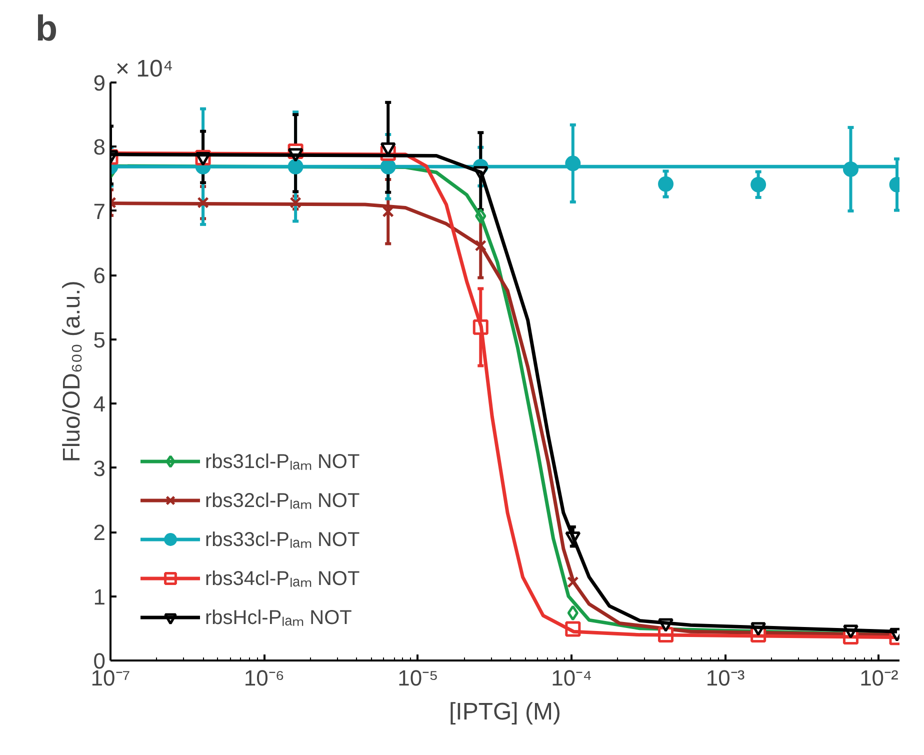  What do you see at coordinates (99, 147) in the screenshot?
I see `y-tick-label: 8` at bounding box center [99, 147].